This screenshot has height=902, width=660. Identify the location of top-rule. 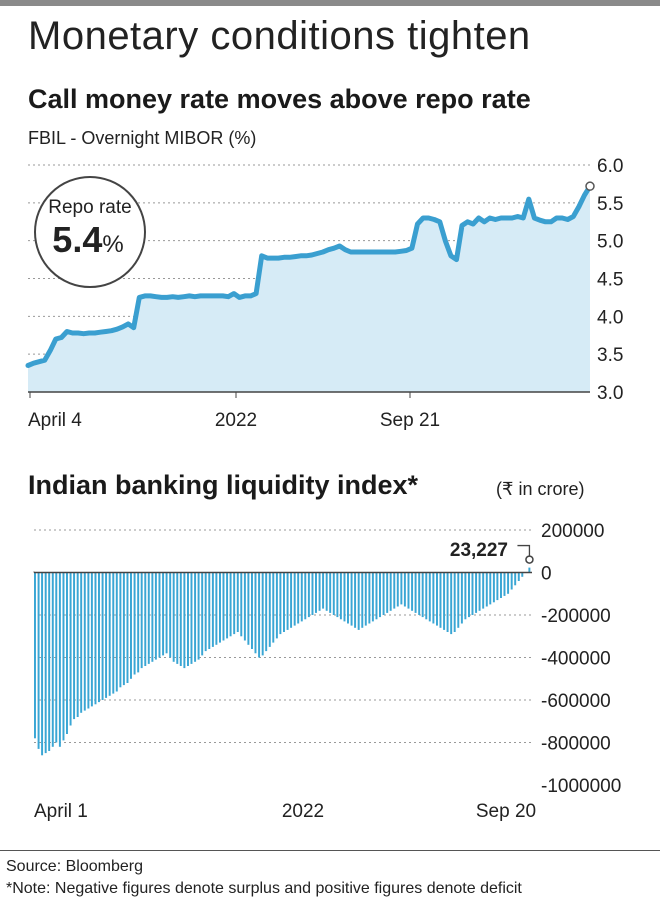
(330, 3).